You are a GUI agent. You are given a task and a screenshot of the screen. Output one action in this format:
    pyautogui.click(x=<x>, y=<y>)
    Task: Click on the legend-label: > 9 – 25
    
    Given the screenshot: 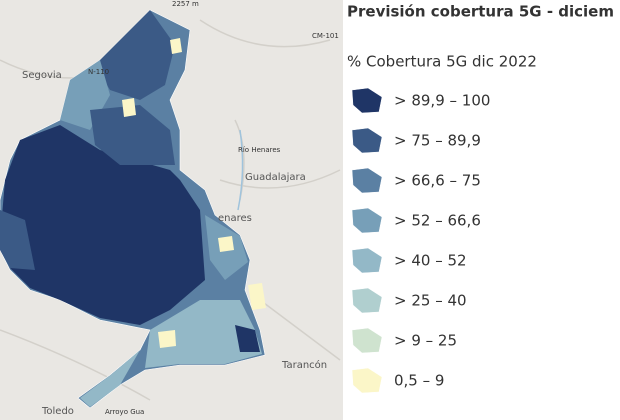 What is the action you would take?
    pyautogui.click(x=425, y=341)
    